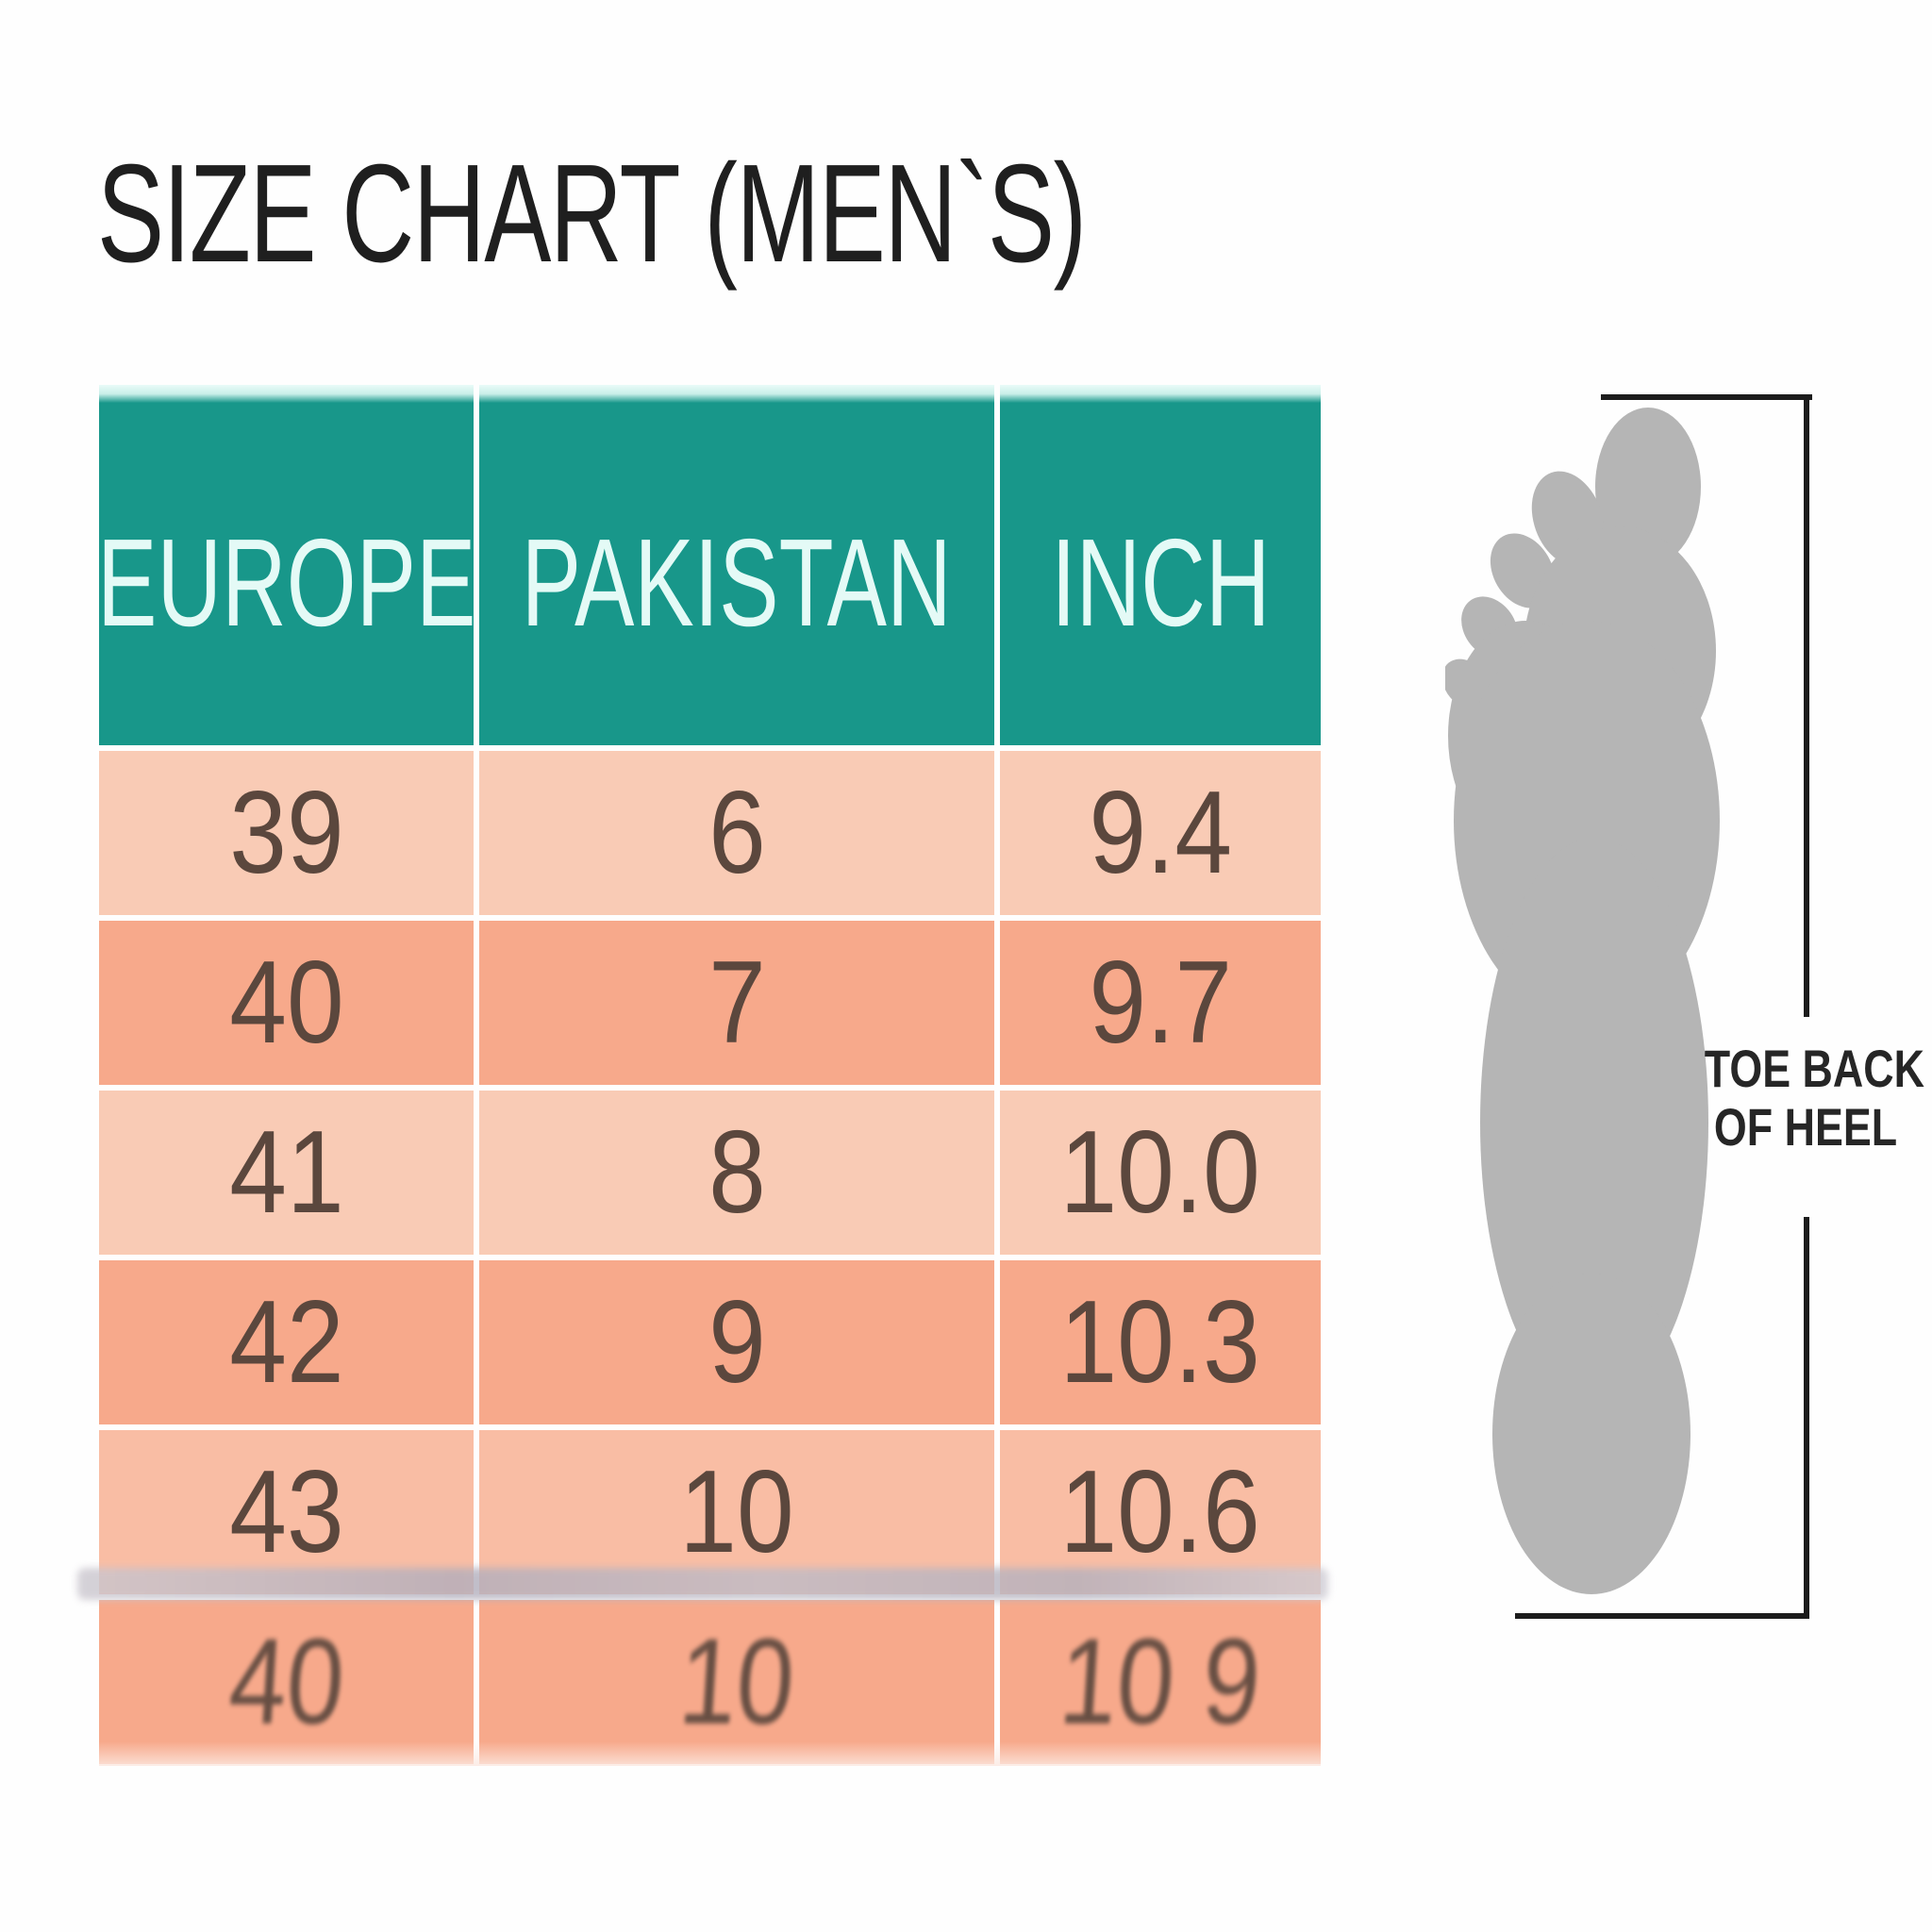 Image resolution: width=1932 pixels, height=1932 pixels. What do you see at coordinates (1160, 1003) in the screenshot?
I see `cell-inch: 9.7` at bounding box center [1160, 1003].